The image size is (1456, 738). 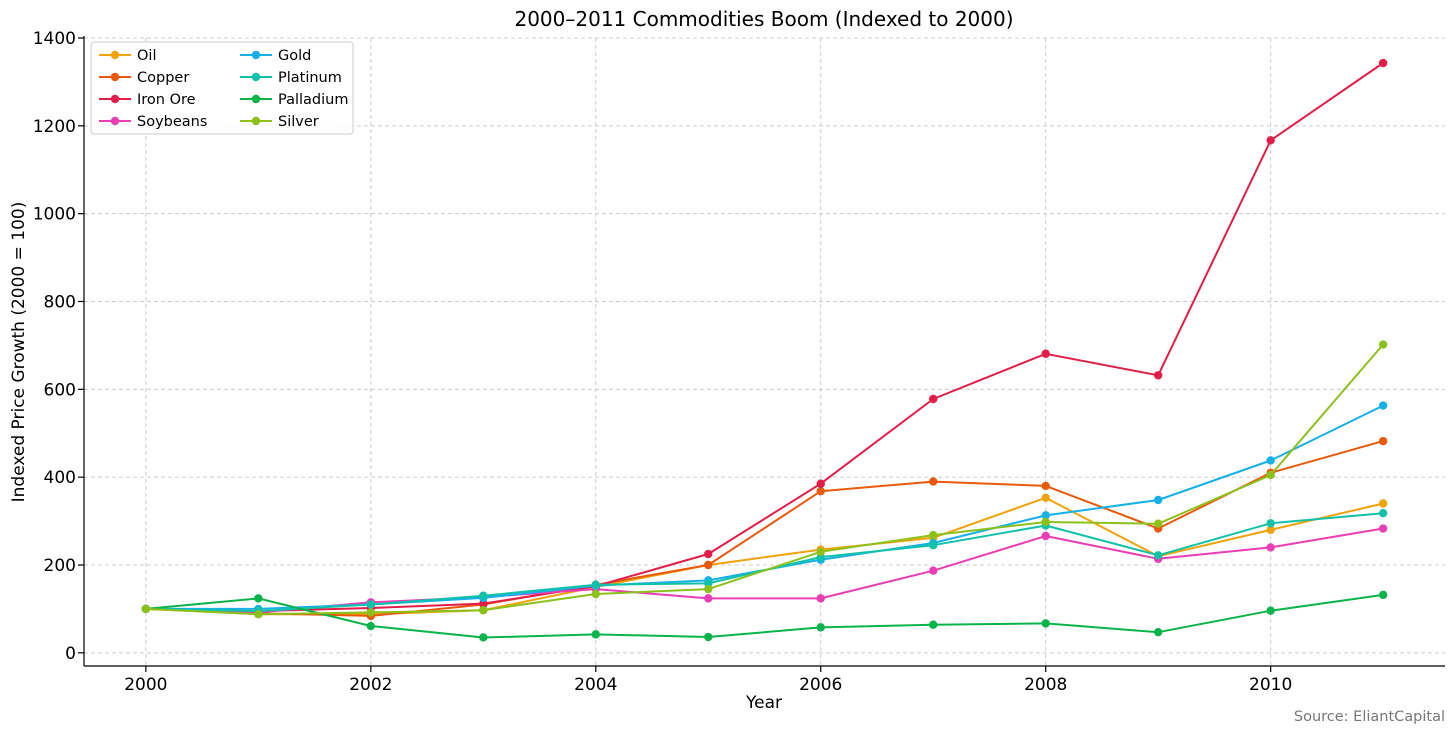 What do you see at coordinates (145, 685) in the screenshot?
I see `x-tick-label: 2000` at bounding box center [145, 685].